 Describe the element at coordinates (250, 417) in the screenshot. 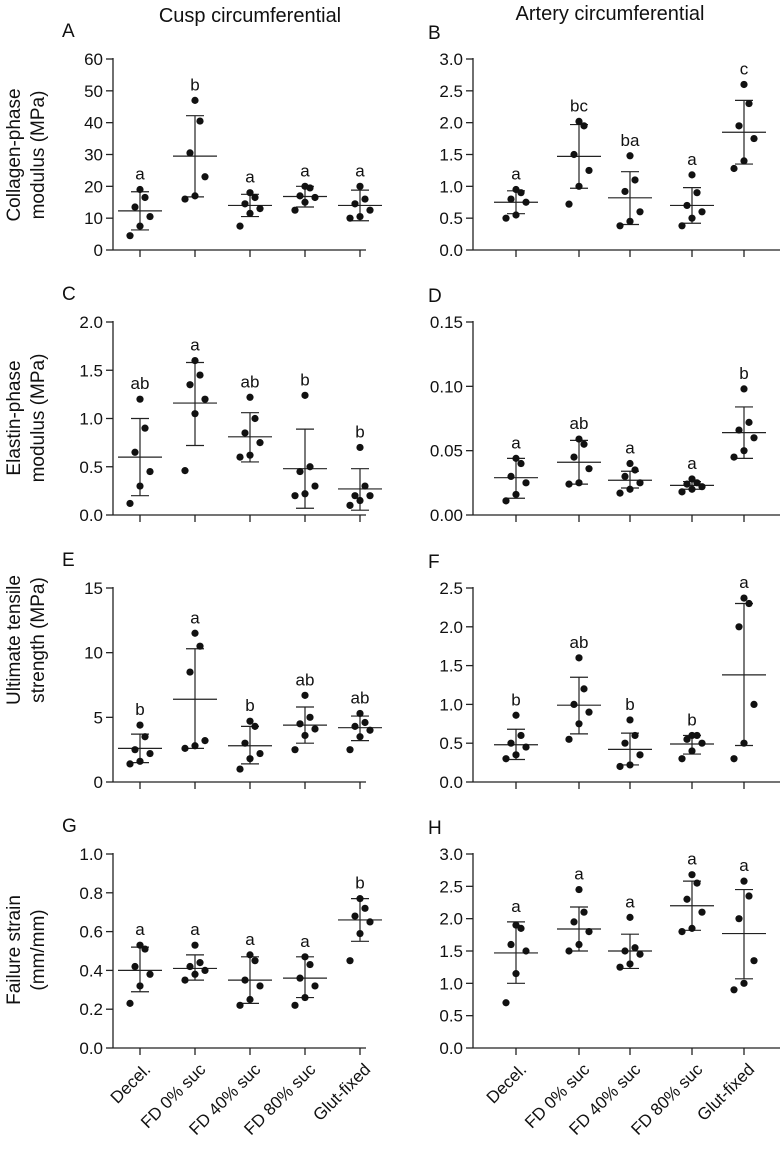

I see `group-3: ab` at that location.